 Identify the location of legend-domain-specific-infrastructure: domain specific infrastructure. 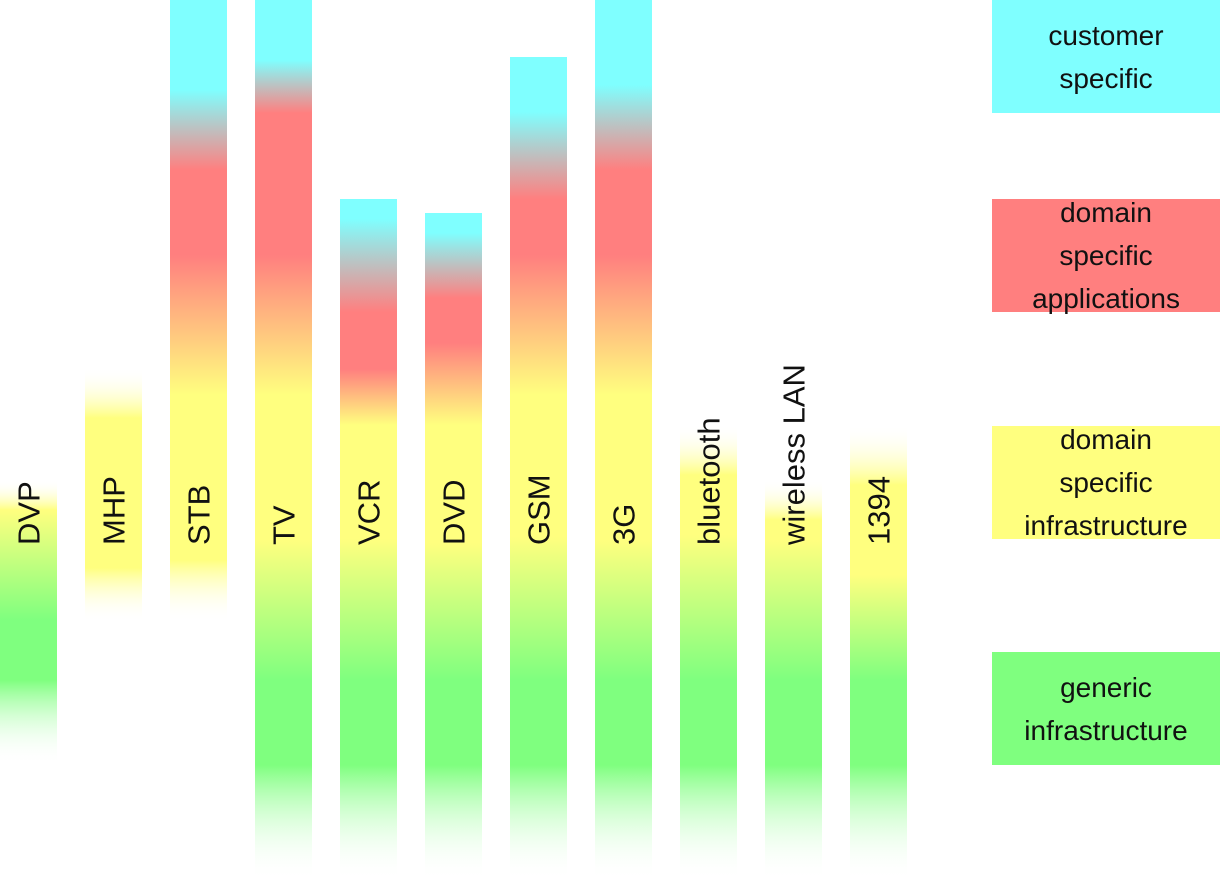
(1106, 482).